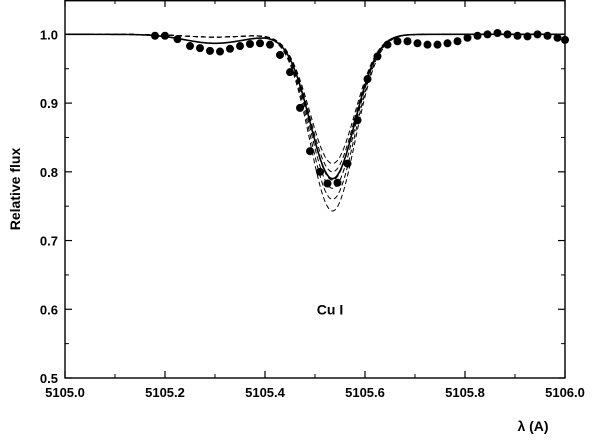 The height and width of the screenshot is (444, 593). What do you see at coordinates (465, 392) in the screenshot?
I see `x-tick-label: 5105.8` at bounding box center [465, 392].